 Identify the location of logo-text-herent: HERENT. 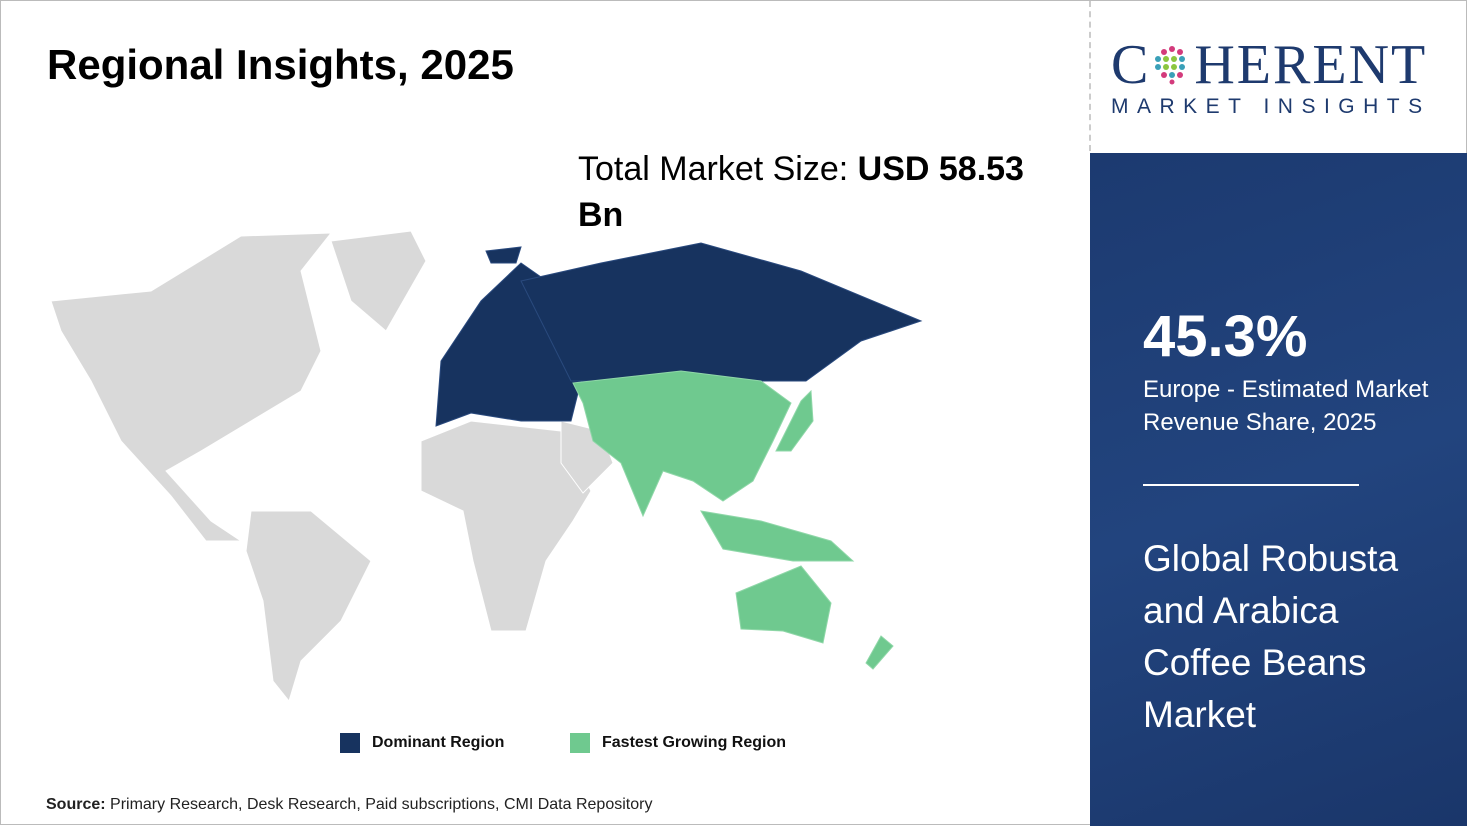
(1311, 65).